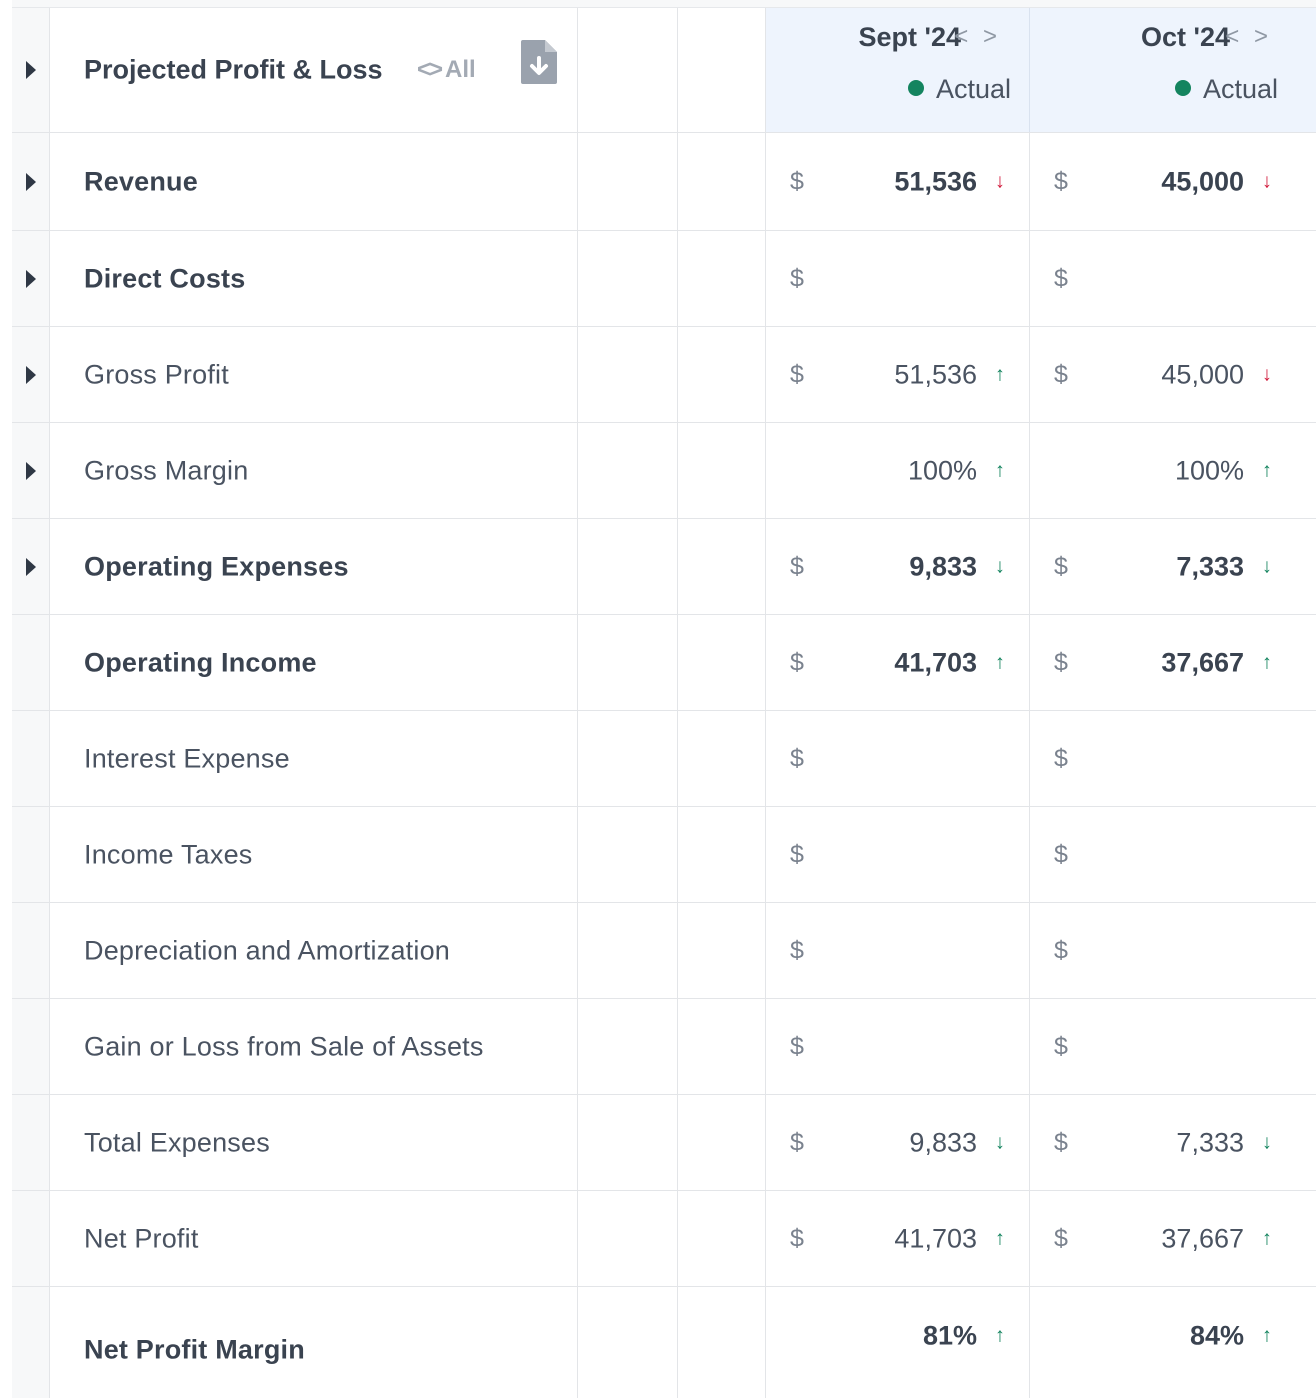  I want to click on cell-value: 41,703, so click(935, 1238).